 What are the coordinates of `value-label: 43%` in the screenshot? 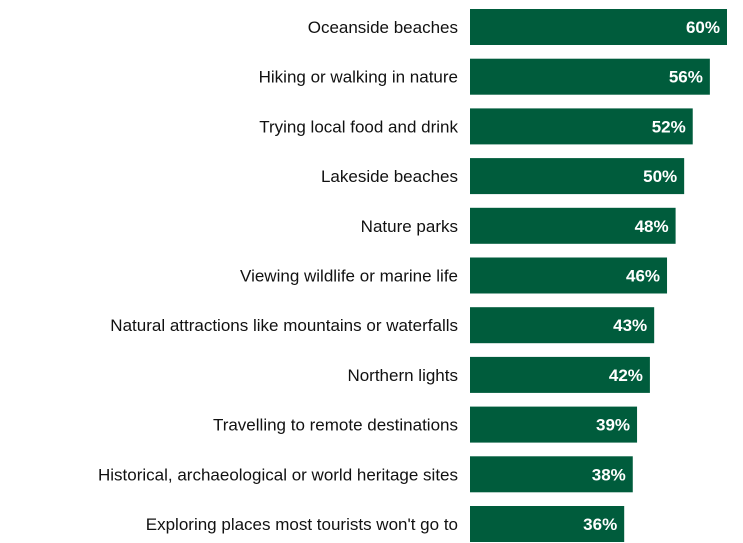 It's located at (630, 325).